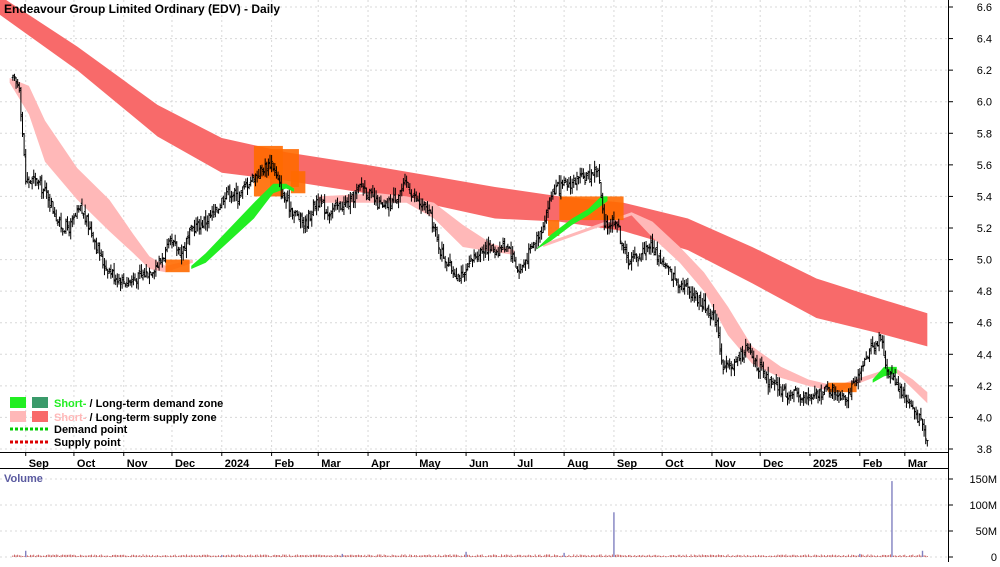 The image size is (1000, 567). Describe the element at coordinates (984, 324) in the screenshot. I see `price-tick-label: 4.6` at that location.